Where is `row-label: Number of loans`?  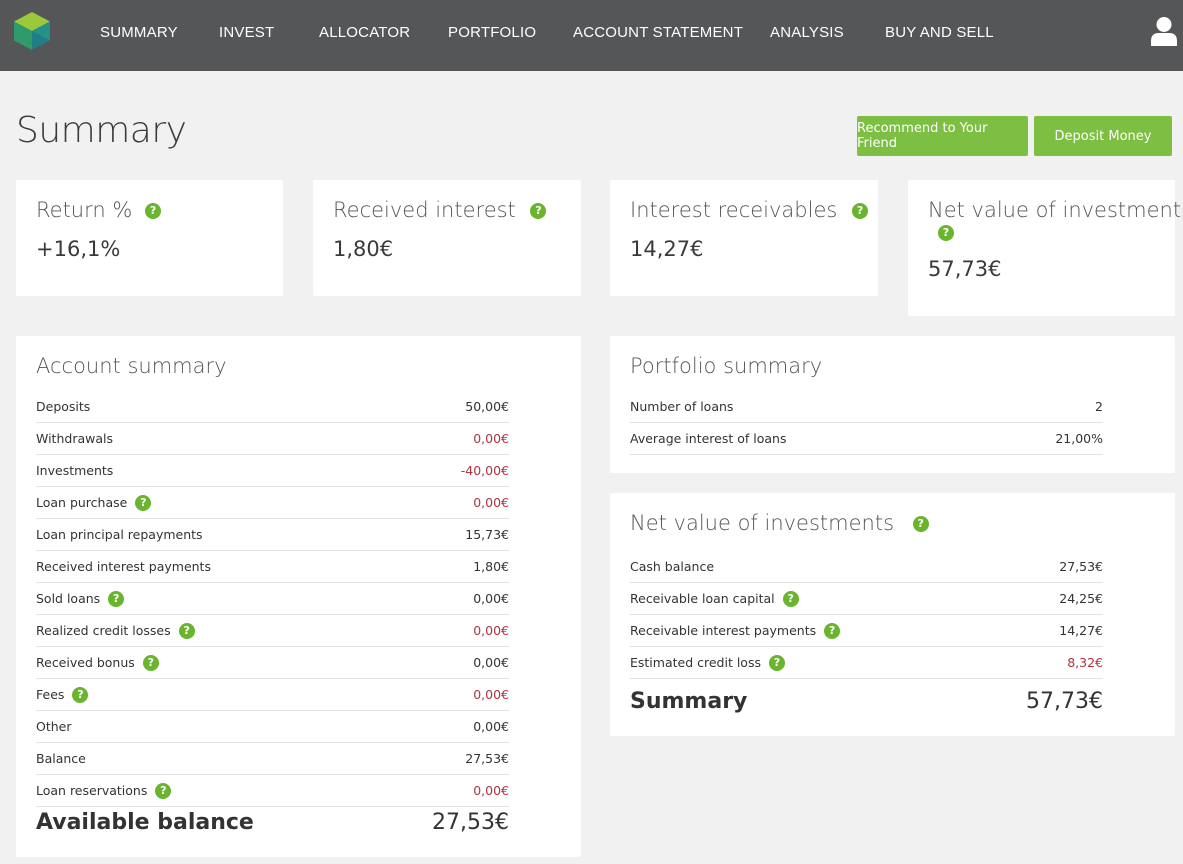 row-label: Number of loans is located at coordinates (682, 406).